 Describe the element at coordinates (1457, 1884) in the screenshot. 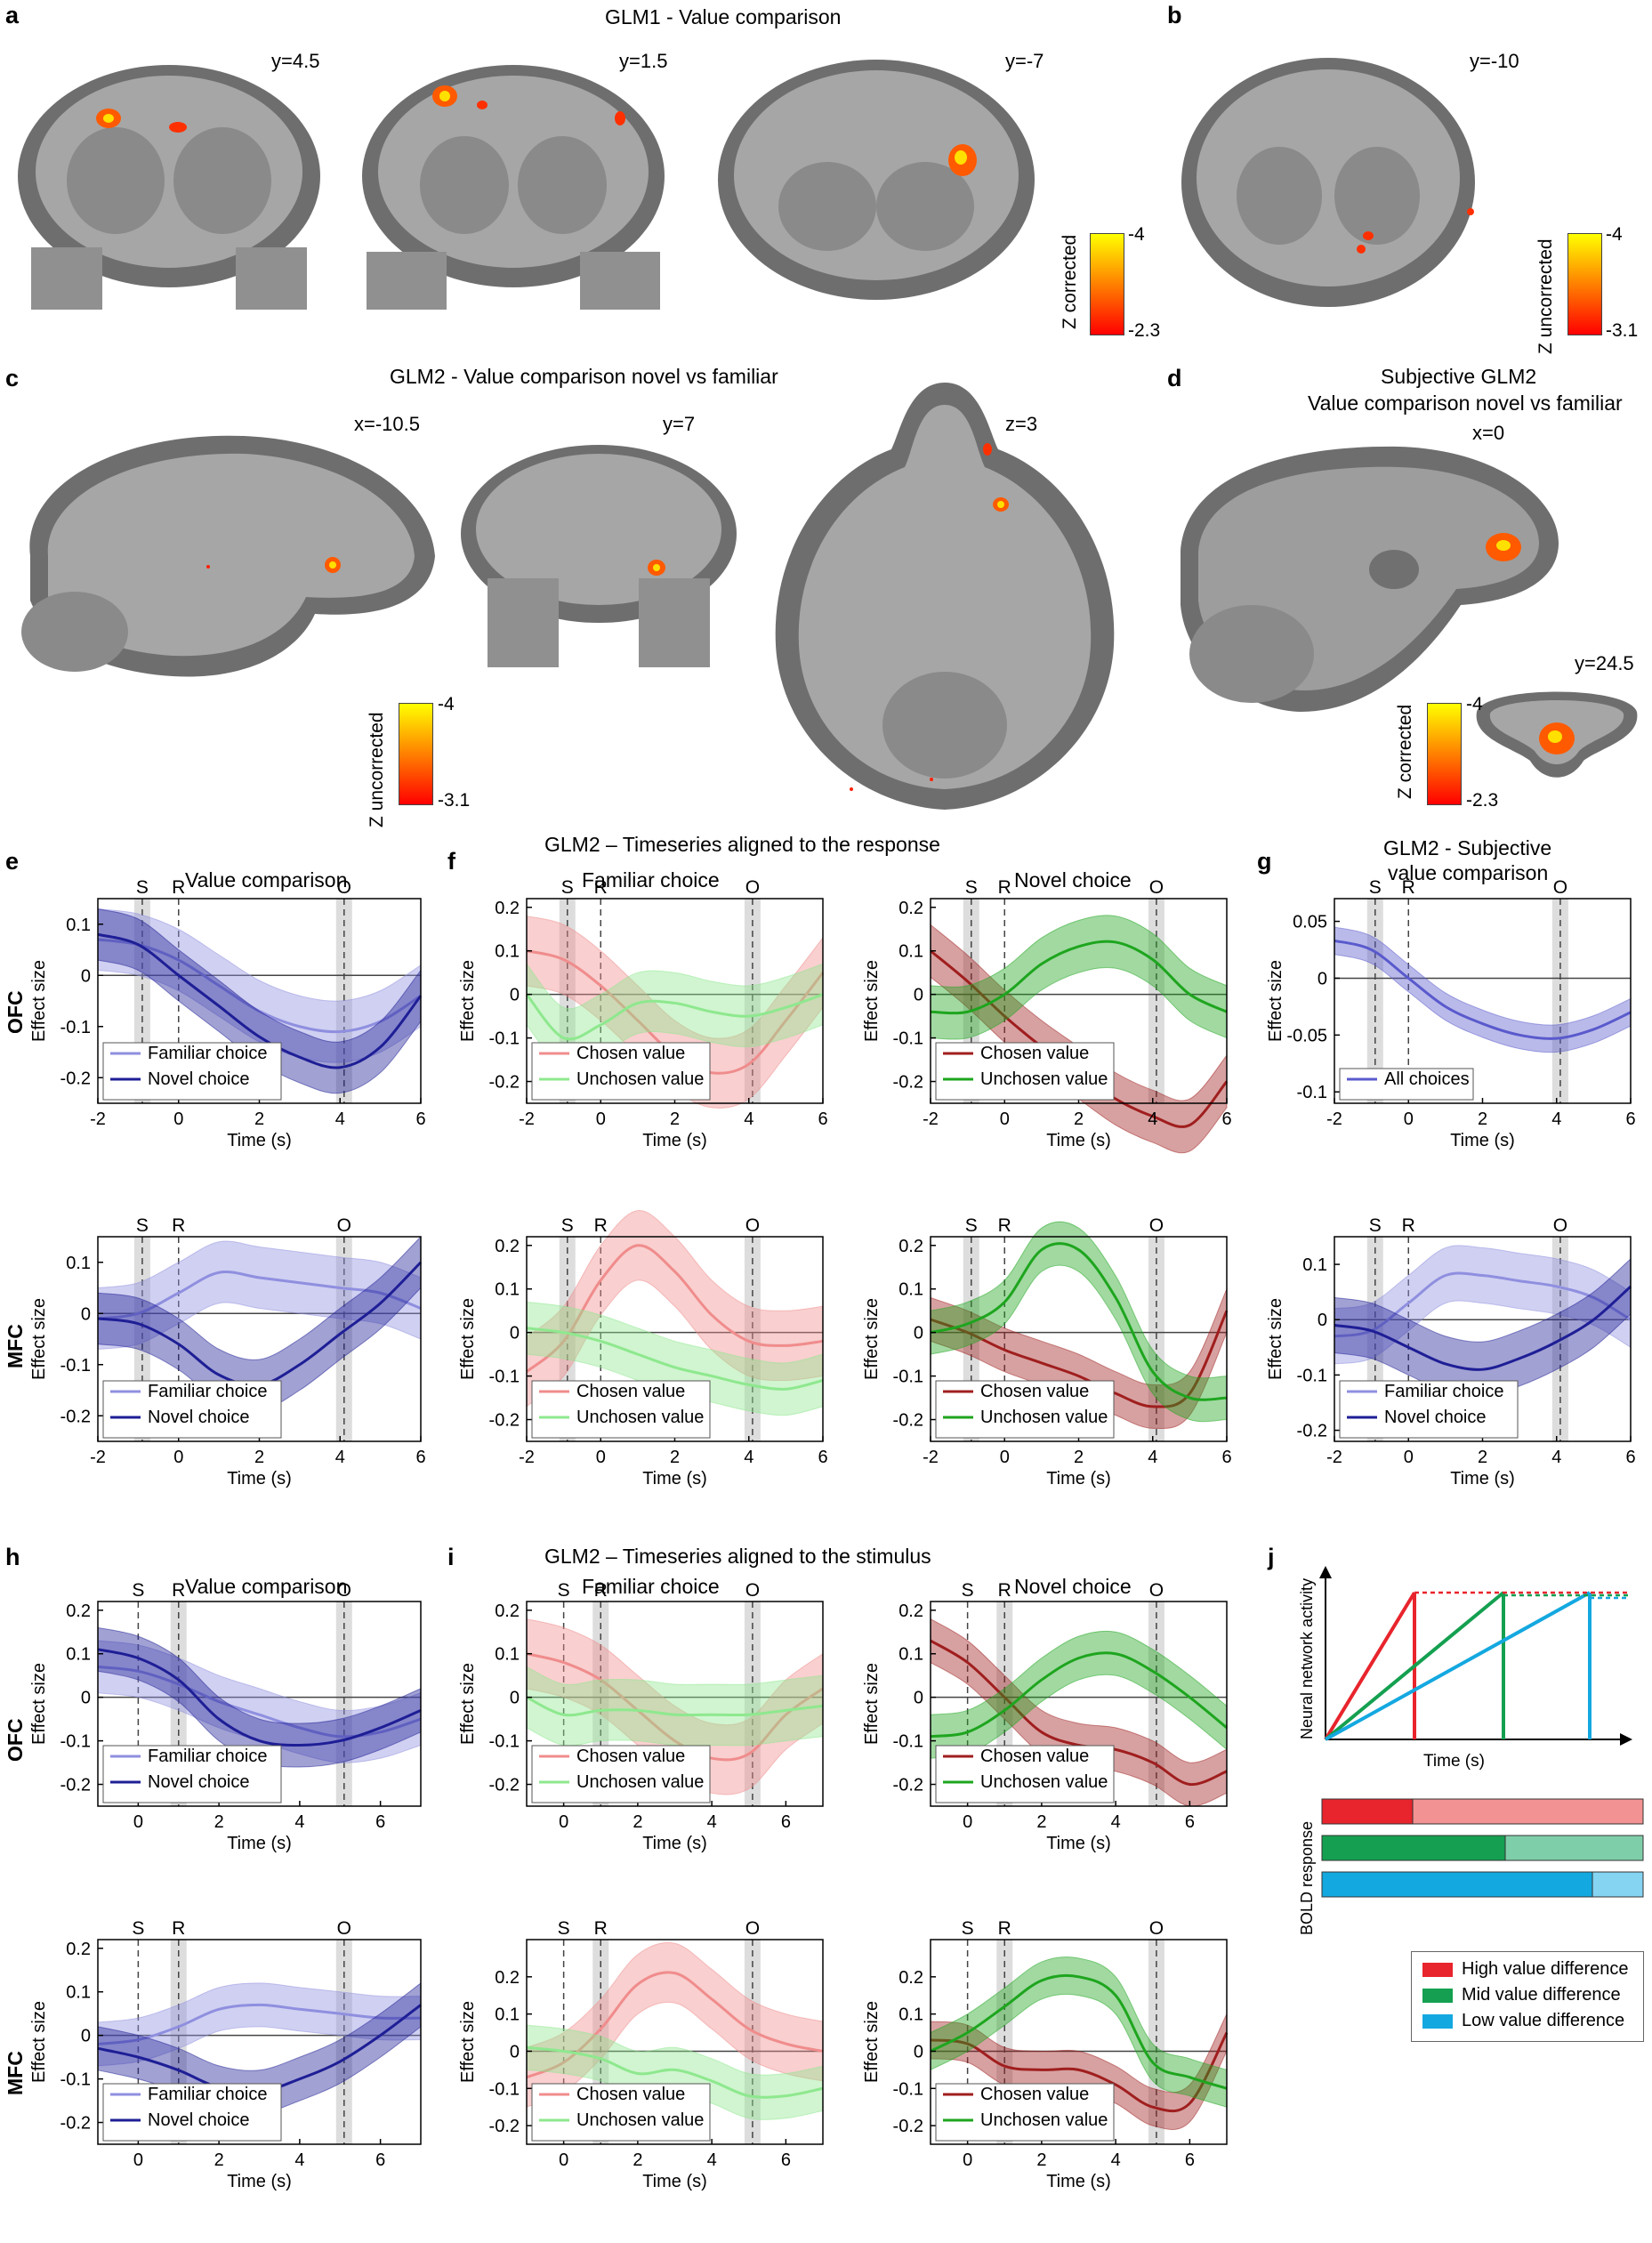

I see `j-bold-low-dark` at that location.